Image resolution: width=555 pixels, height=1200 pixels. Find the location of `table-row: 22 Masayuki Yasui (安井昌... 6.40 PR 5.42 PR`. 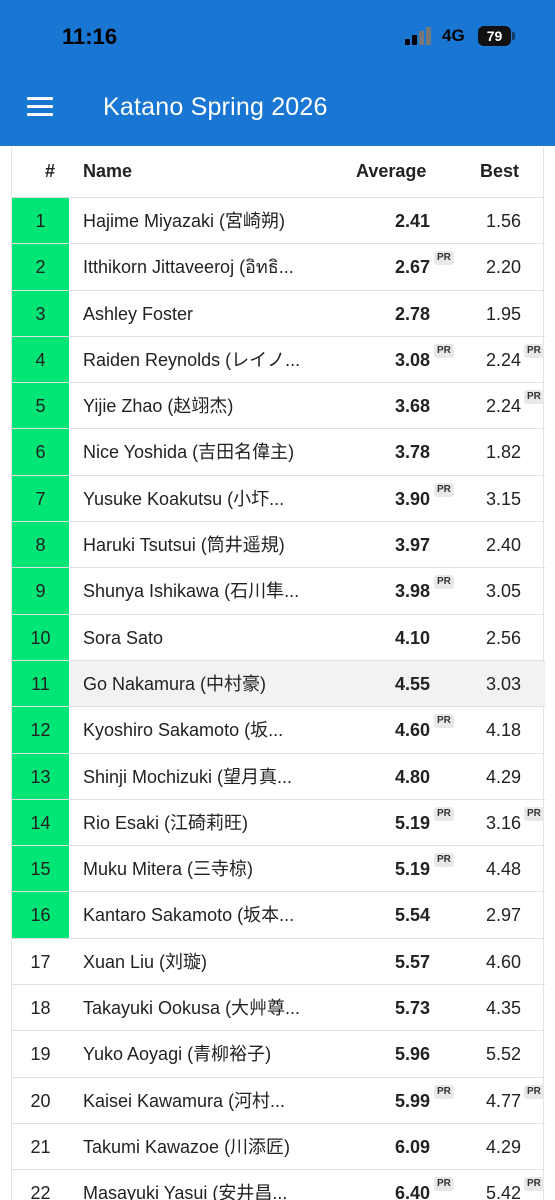

table-row: 22 Masayuki Yasui (安井昌... 6.40 PR 5.42 PR is located at coordinates (278, 1185).